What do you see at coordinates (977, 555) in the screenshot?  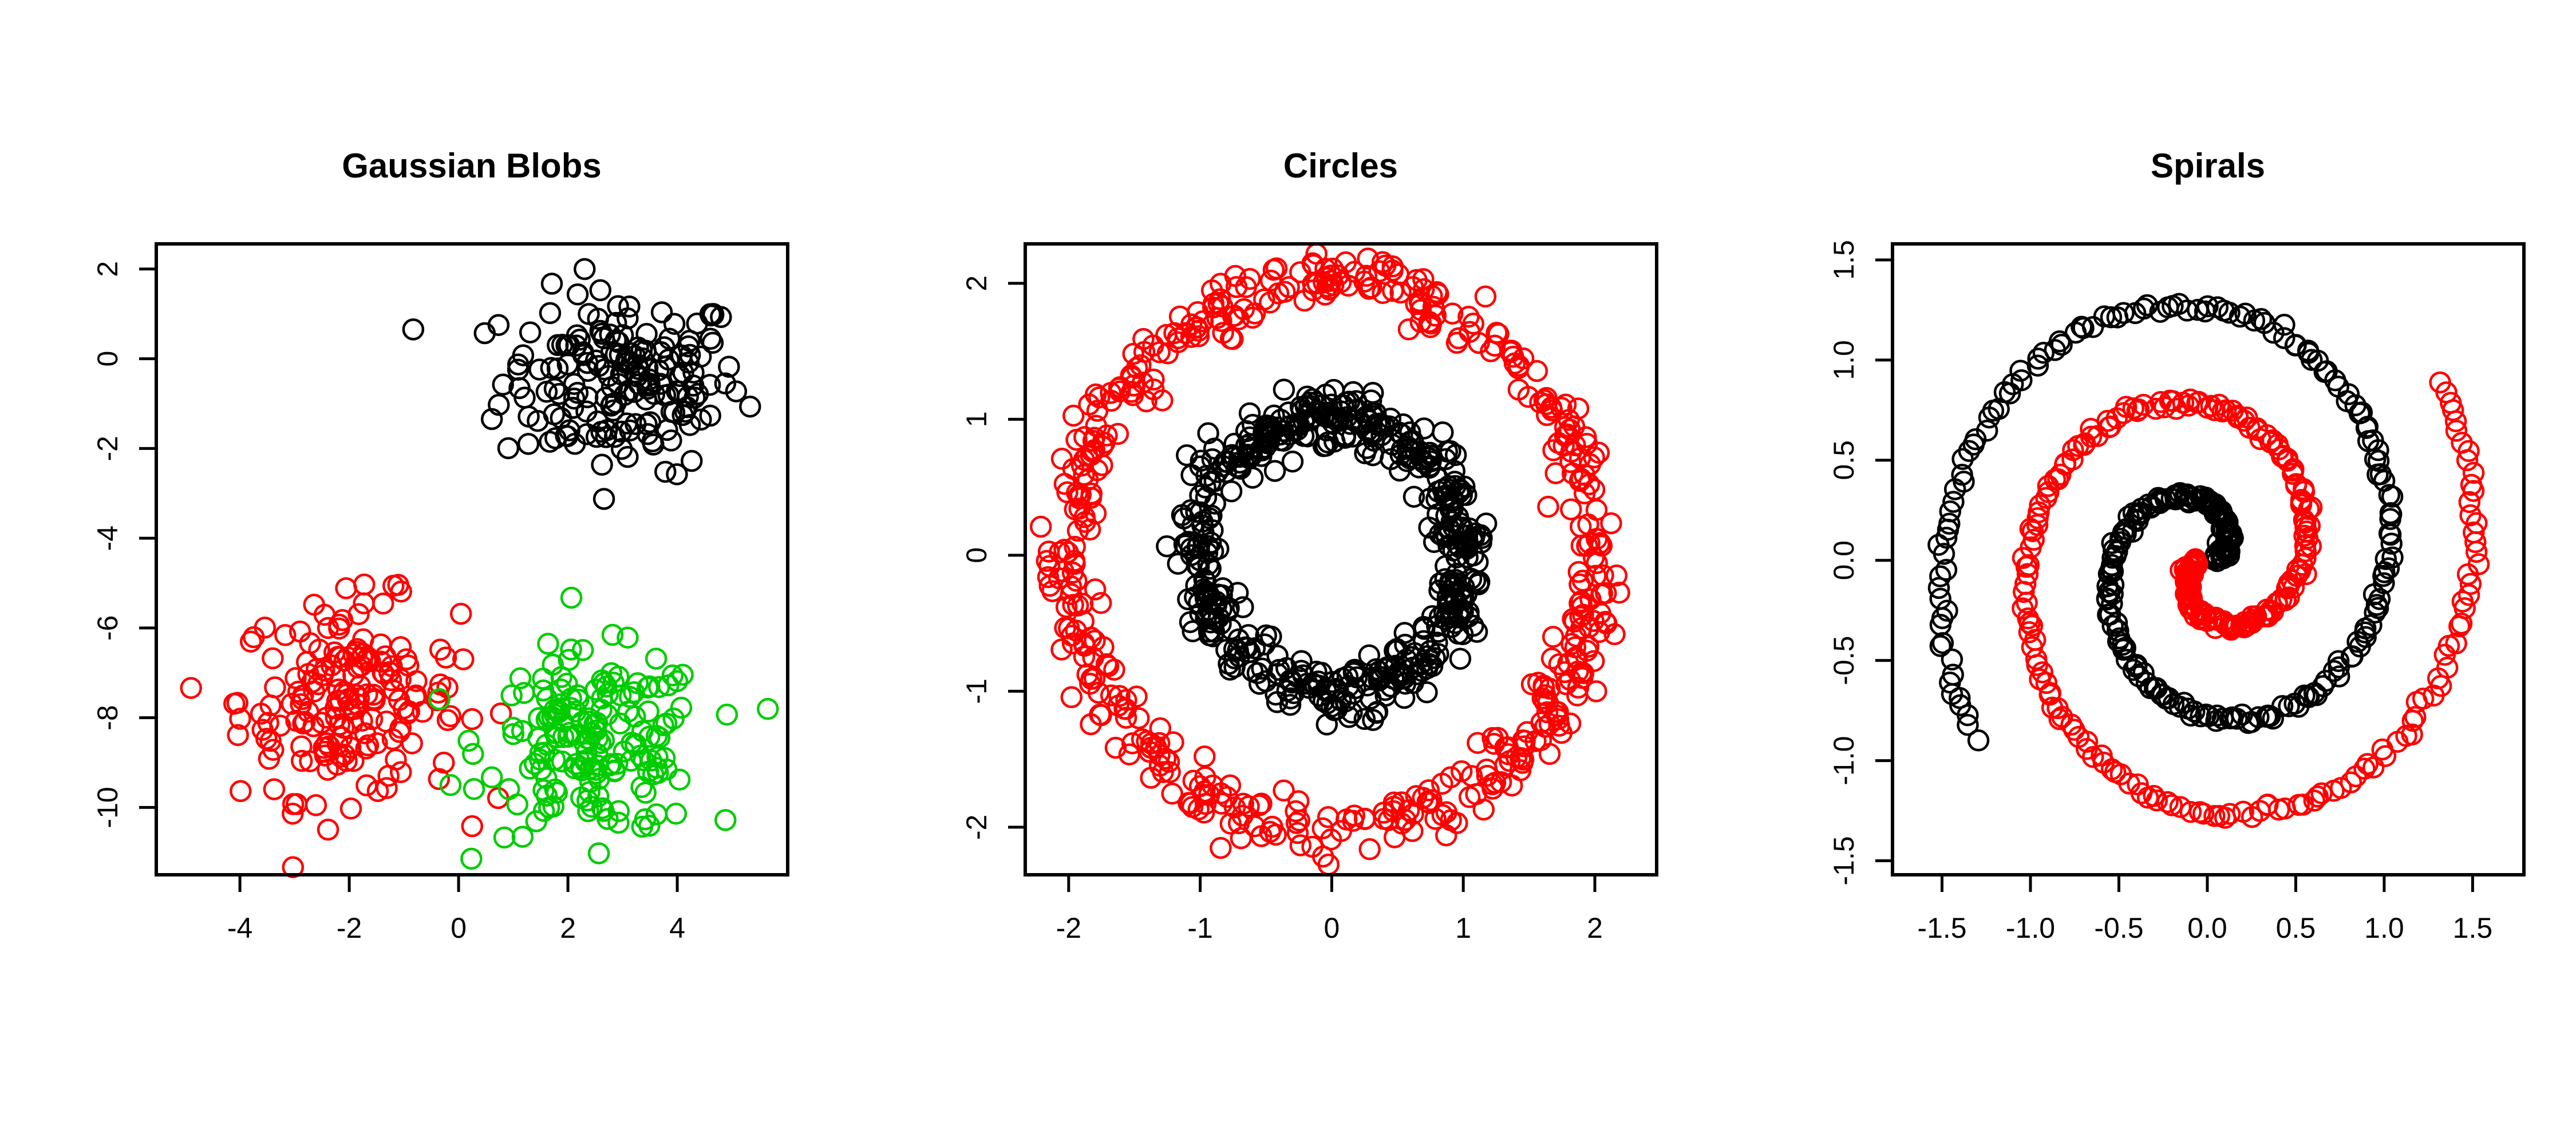 I see `y-tick-label: 0` at bounding box center [977, 555].